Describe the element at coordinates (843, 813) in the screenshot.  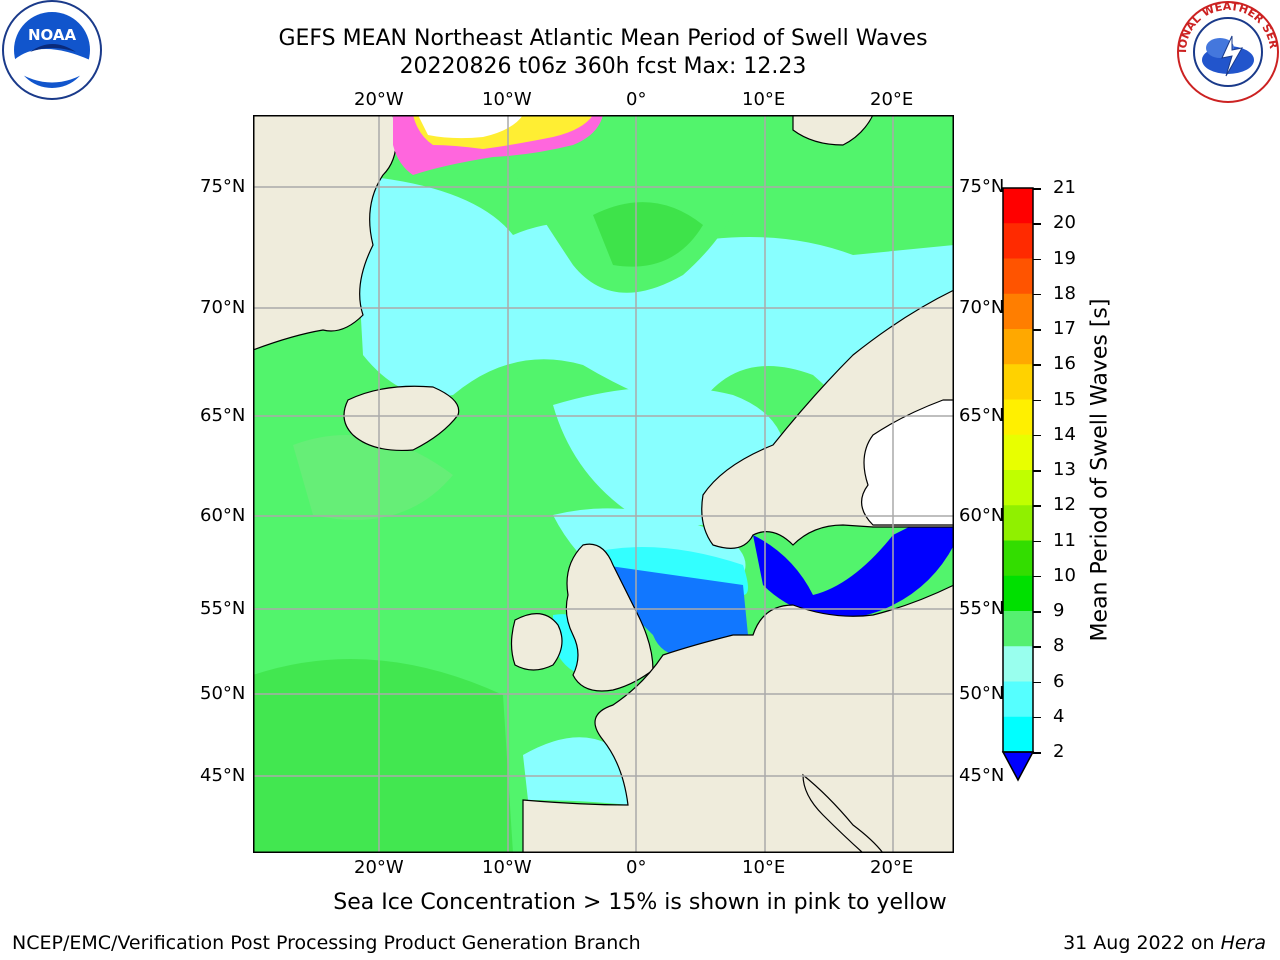
I see `land-italy` at that location.